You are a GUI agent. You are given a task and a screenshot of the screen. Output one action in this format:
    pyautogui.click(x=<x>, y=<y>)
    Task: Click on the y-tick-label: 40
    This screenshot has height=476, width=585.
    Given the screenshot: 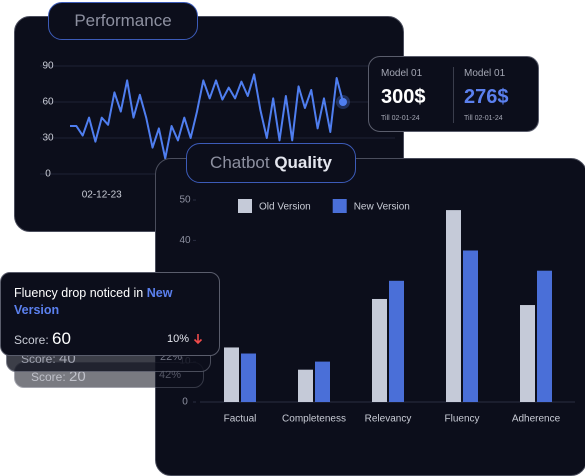 What is the action you would take?
    pyautogui.click(x=185, y=240)
    